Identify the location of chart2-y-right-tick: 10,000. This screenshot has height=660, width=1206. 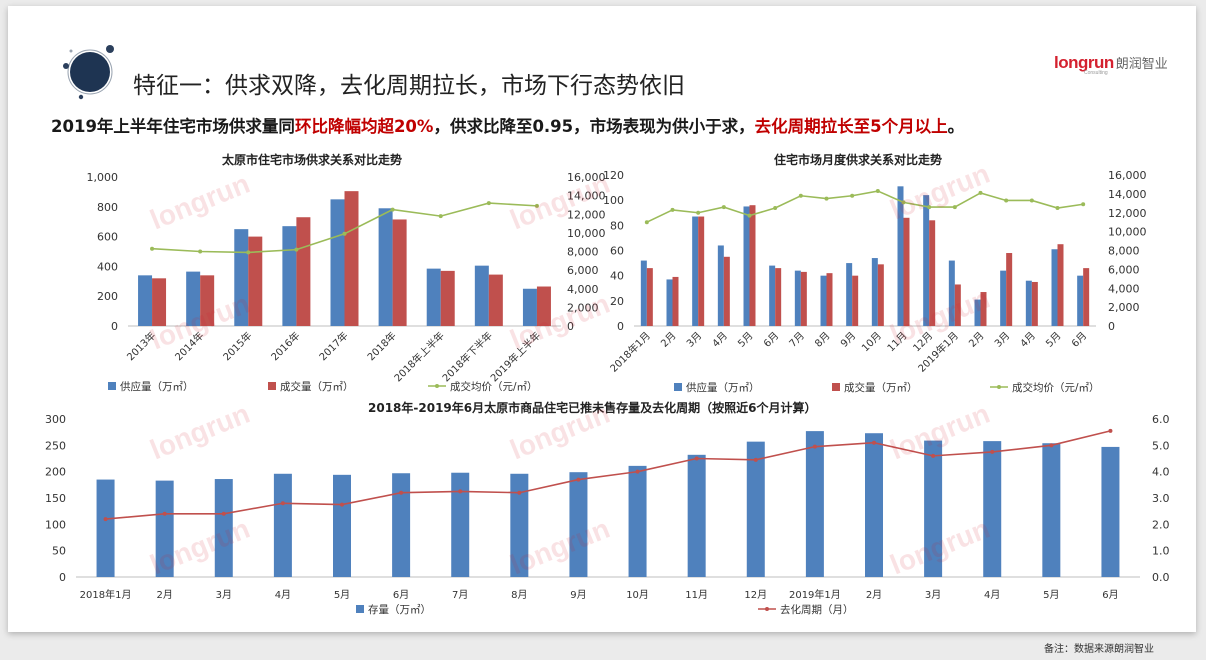
(1127, 232).